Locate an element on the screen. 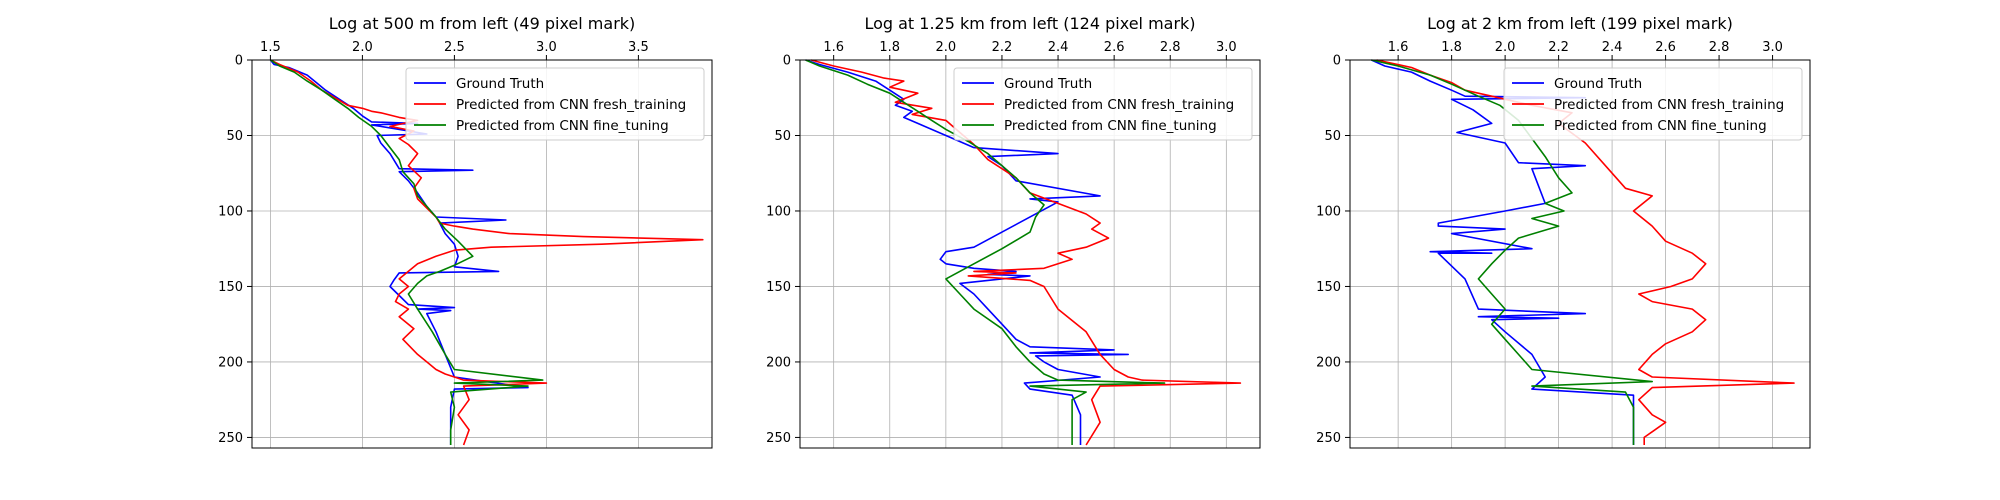 The height and width of the screenshot is (500, 2000). x-tick-label: 2.5 is located at coordinates (454, 47).